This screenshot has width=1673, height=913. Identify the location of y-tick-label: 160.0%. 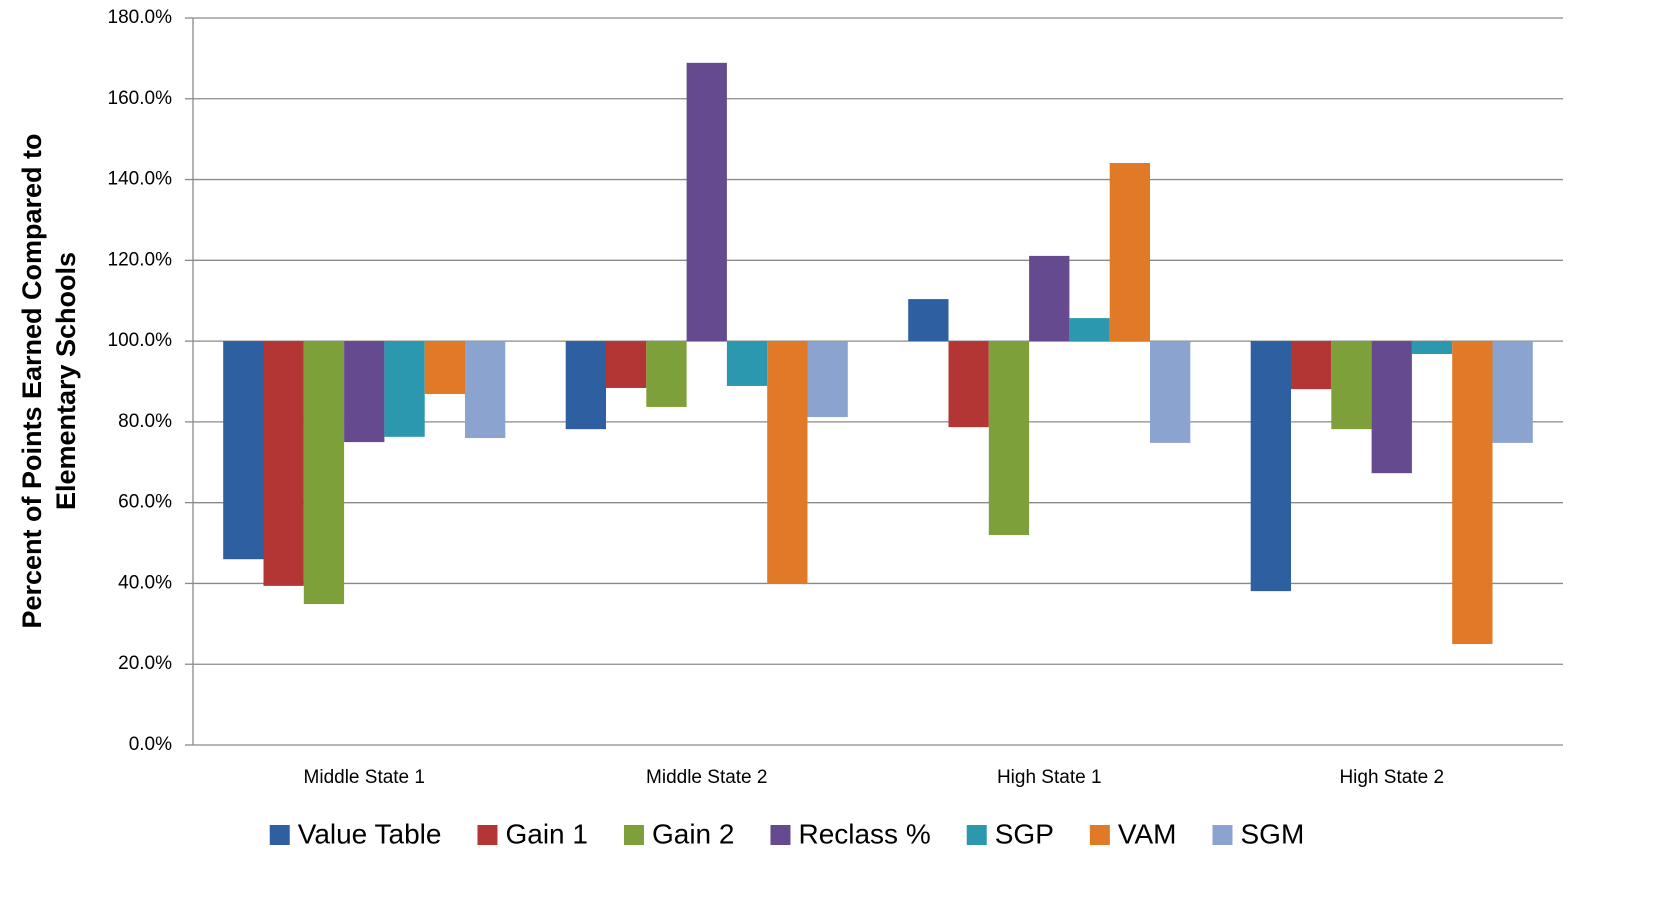
(140, 98).